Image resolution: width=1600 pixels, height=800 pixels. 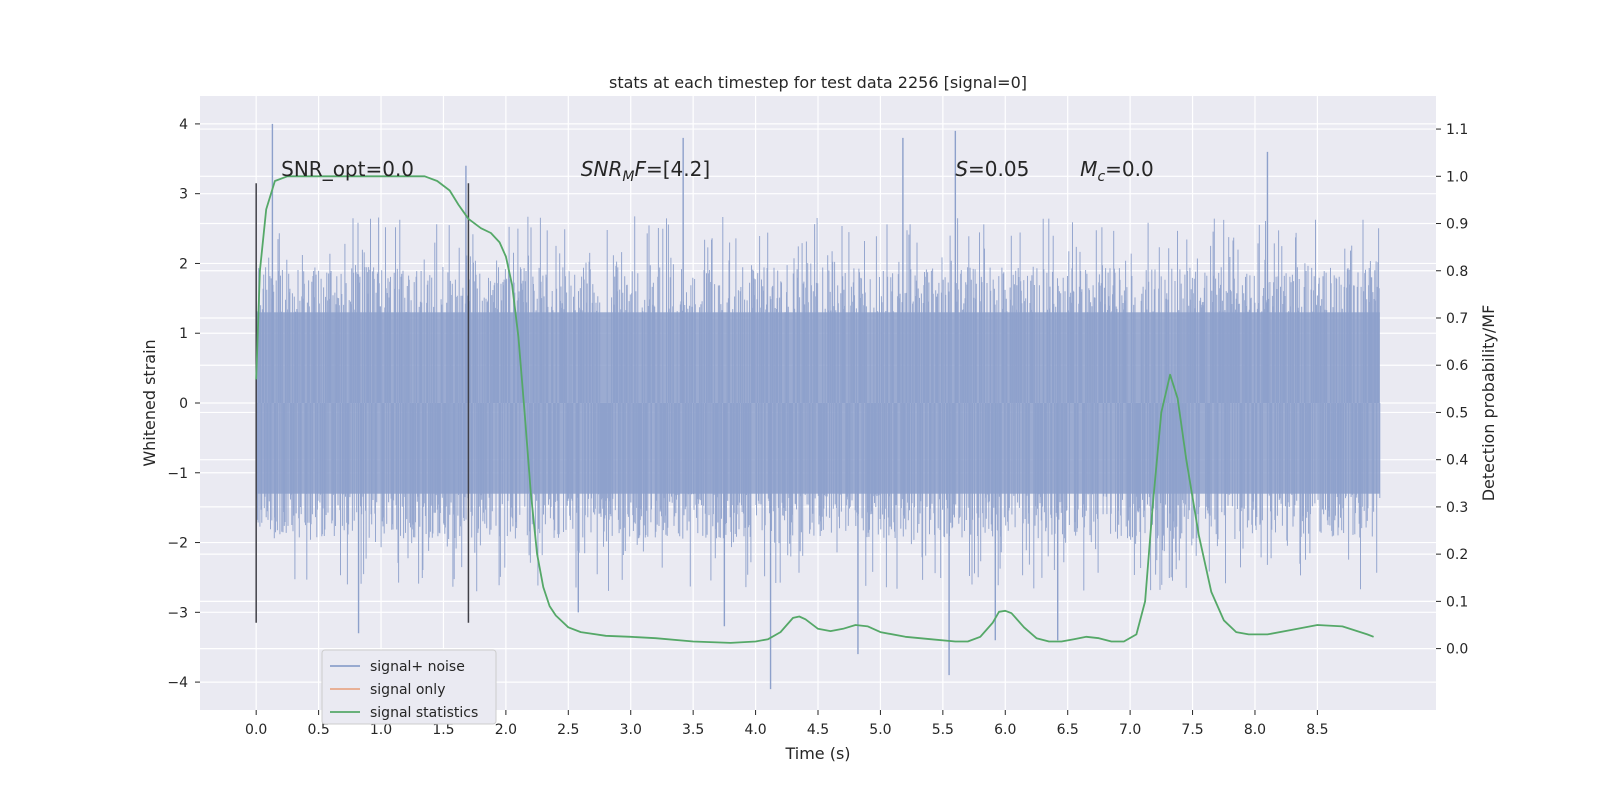 I want to click on y-tick-label: −1, so click(x=177, y=474).